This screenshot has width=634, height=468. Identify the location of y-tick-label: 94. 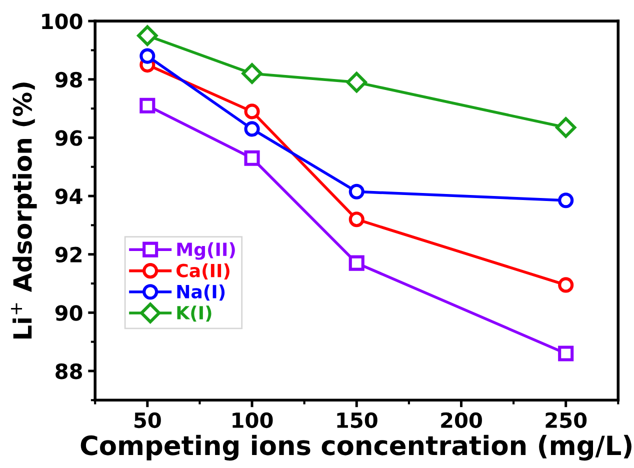
(68, 196).